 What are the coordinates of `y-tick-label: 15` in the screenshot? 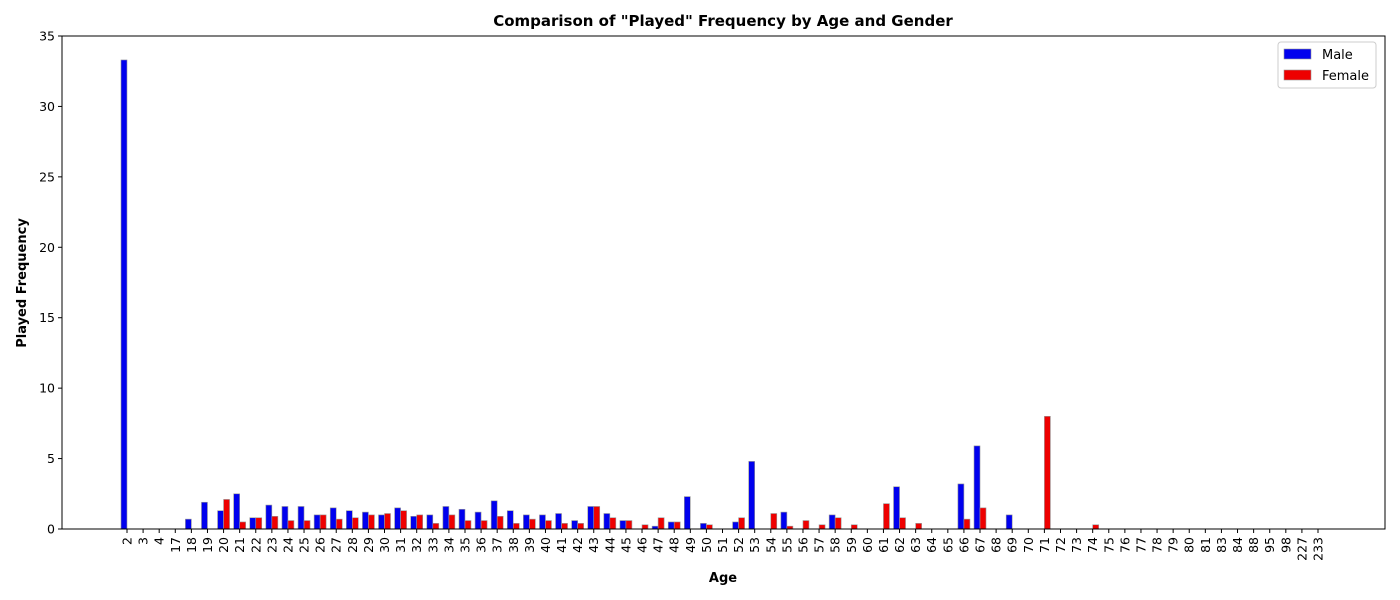 It's located at (47, 317).